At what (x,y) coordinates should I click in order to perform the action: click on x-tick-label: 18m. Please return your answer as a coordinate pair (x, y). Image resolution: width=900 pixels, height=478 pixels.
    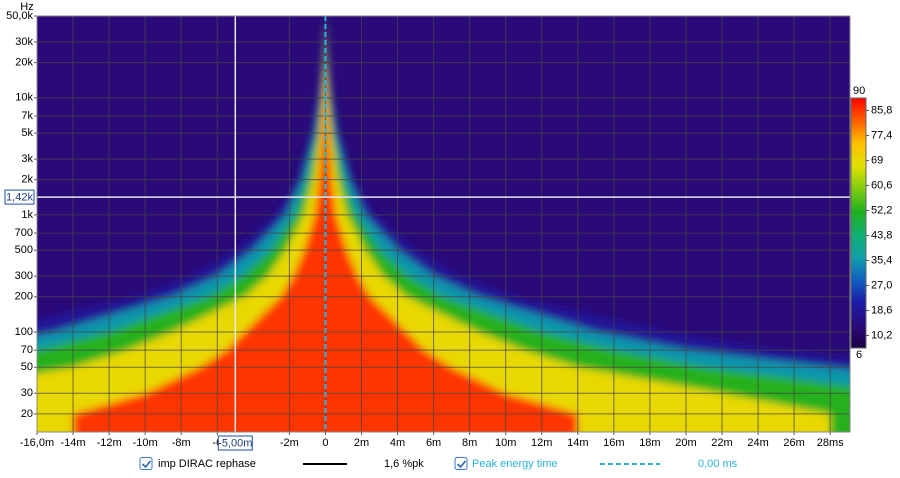
    Looking at the image, I should click on (649, 443).